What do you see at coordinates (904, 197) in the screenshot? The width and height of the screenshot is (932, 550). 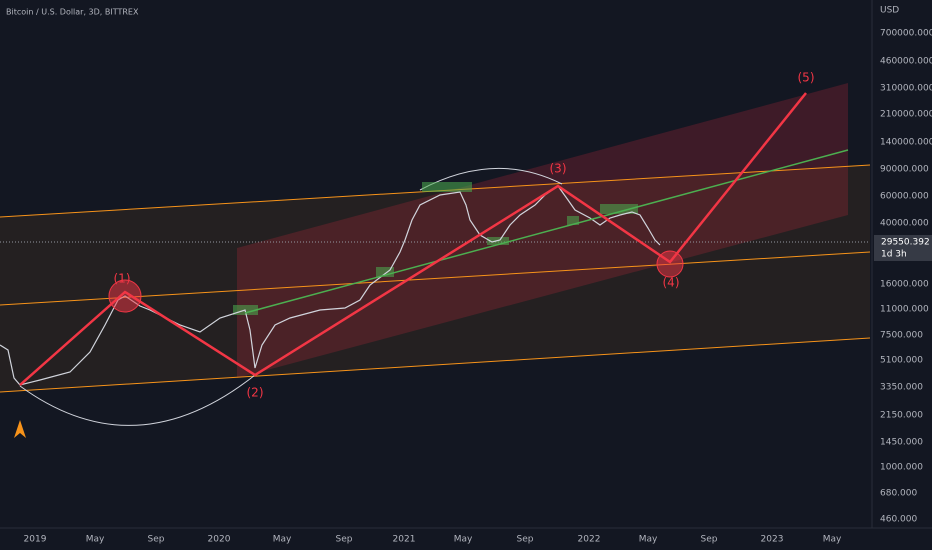 I see `price-label: 60000.000` at bounding box center [904, 197].